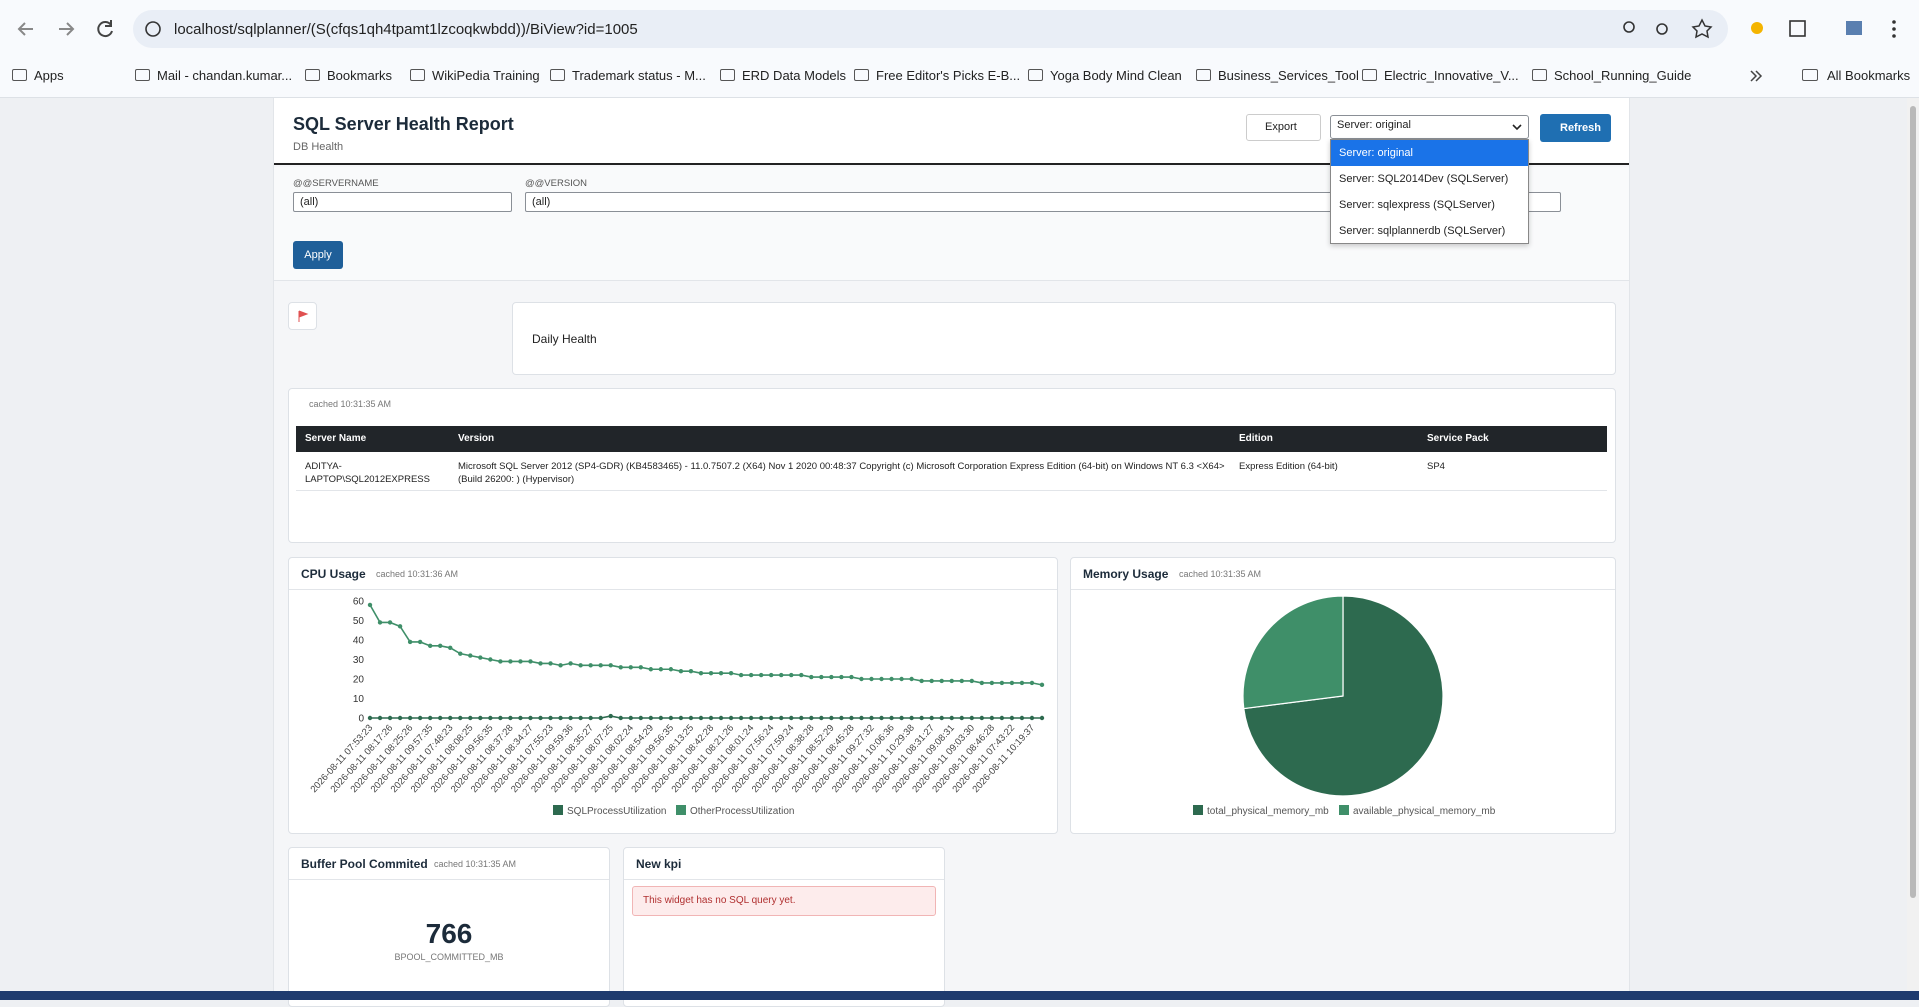 The image size is (1919, 1007). What do you see at coordinates (1126, 574) in the screenshot?
I see `widget-title: Memory Usage` at bounding box center [1126, 574].